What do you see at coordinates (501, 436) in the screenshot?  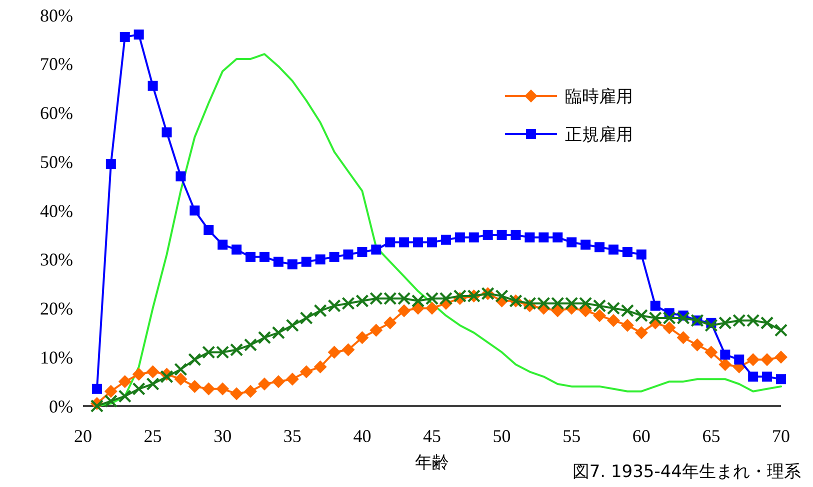 I see `x-tick-label: 50` at bounding box center [501, 436].